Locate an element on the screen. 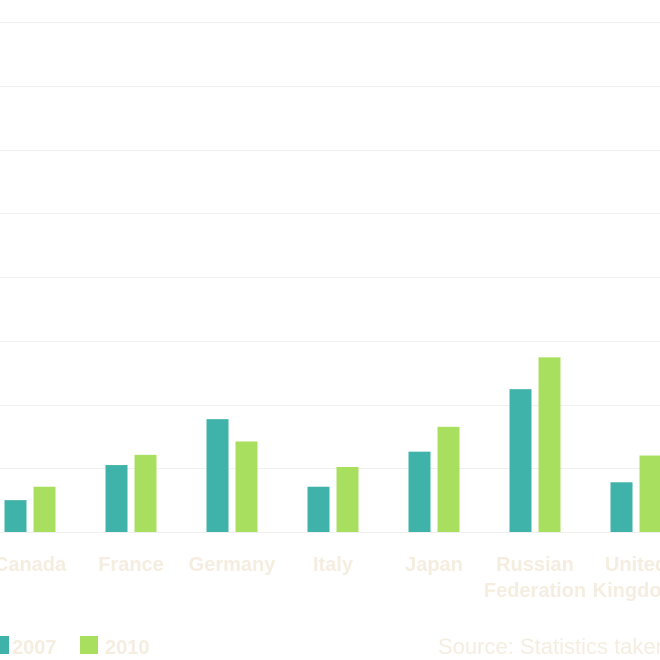 The width and height of the screenshot is (660, 660). bar-2007-italy is located at coordinates (318, 509).